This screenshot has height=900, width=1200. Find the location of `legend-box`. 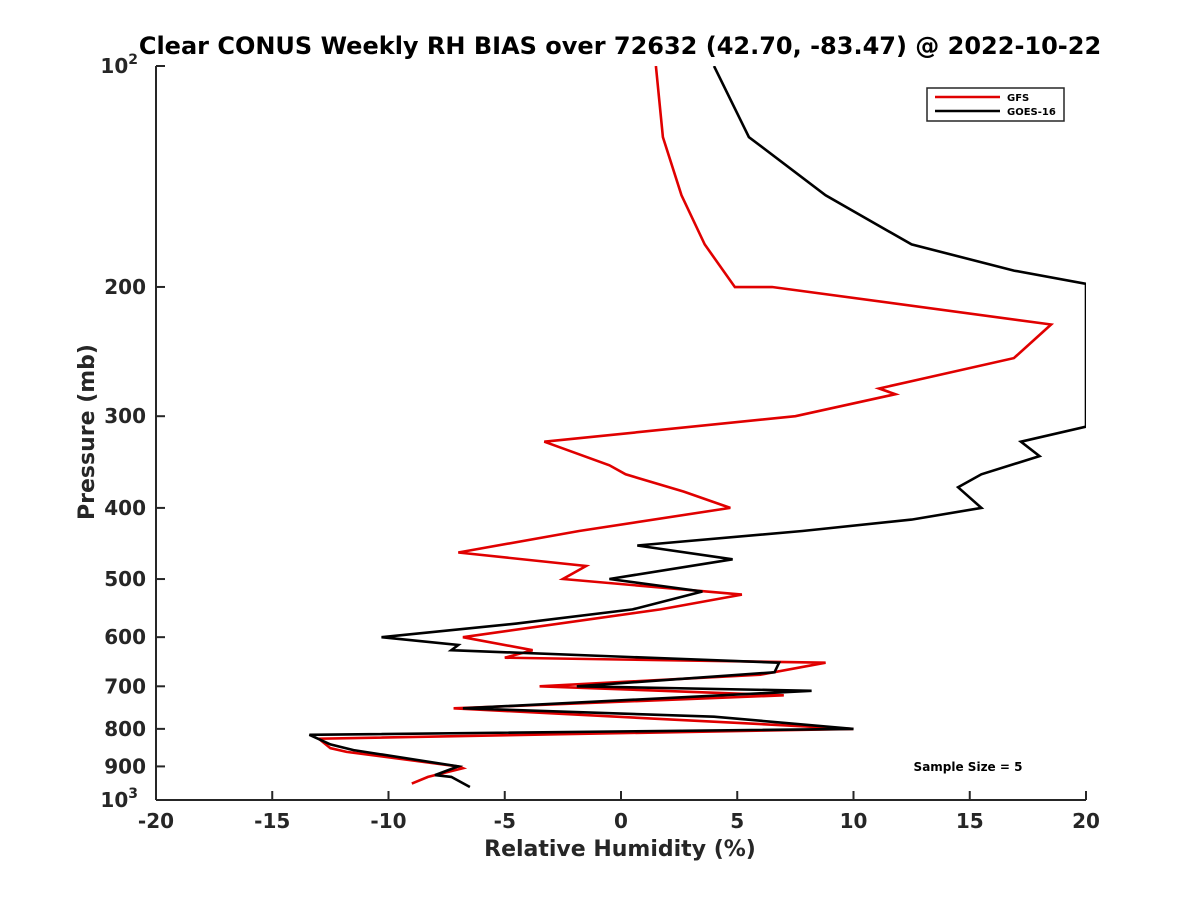

legend-box is located at coordinates (995, 104).